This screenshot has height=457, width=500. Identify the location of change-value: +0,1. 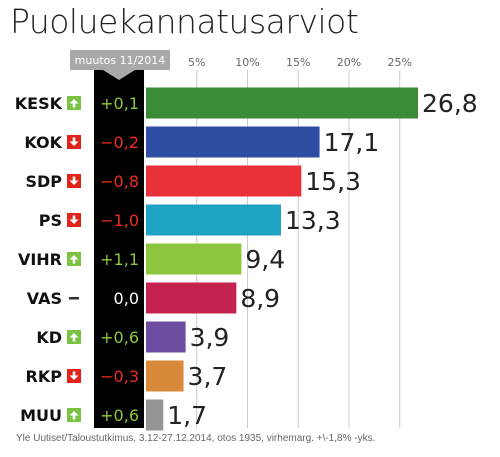
(119, 103).